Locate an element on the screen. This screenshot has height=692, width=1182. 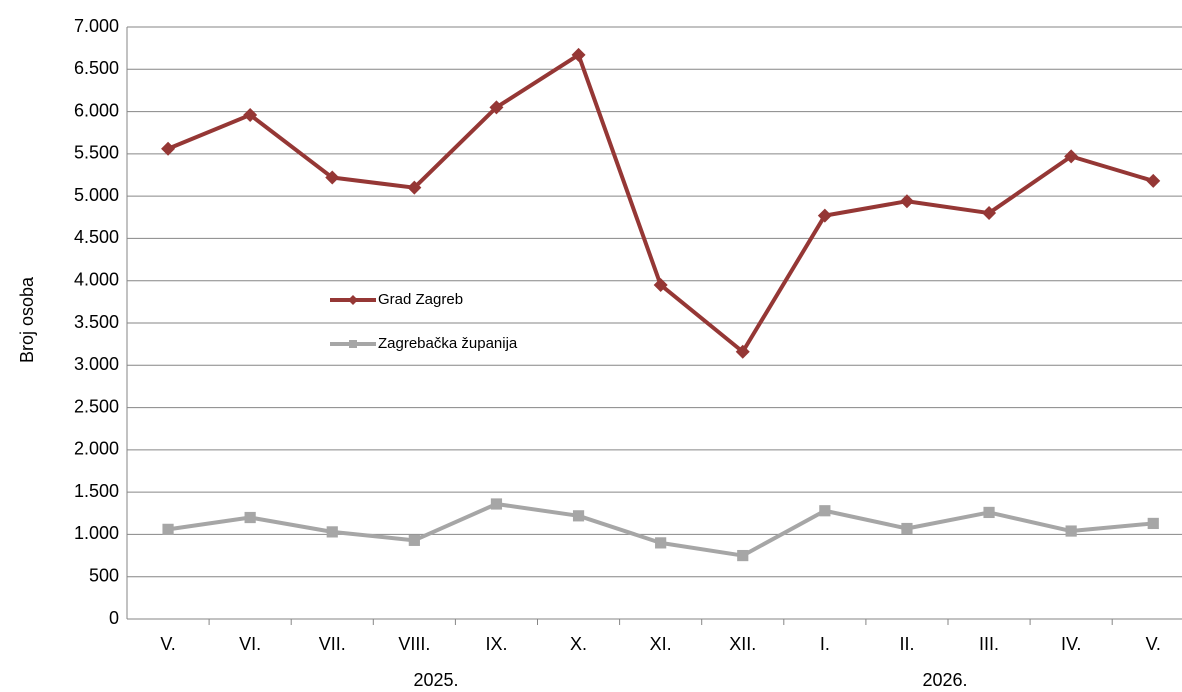
y-tick-label: 5.000 is located at coordinates (96, 195).